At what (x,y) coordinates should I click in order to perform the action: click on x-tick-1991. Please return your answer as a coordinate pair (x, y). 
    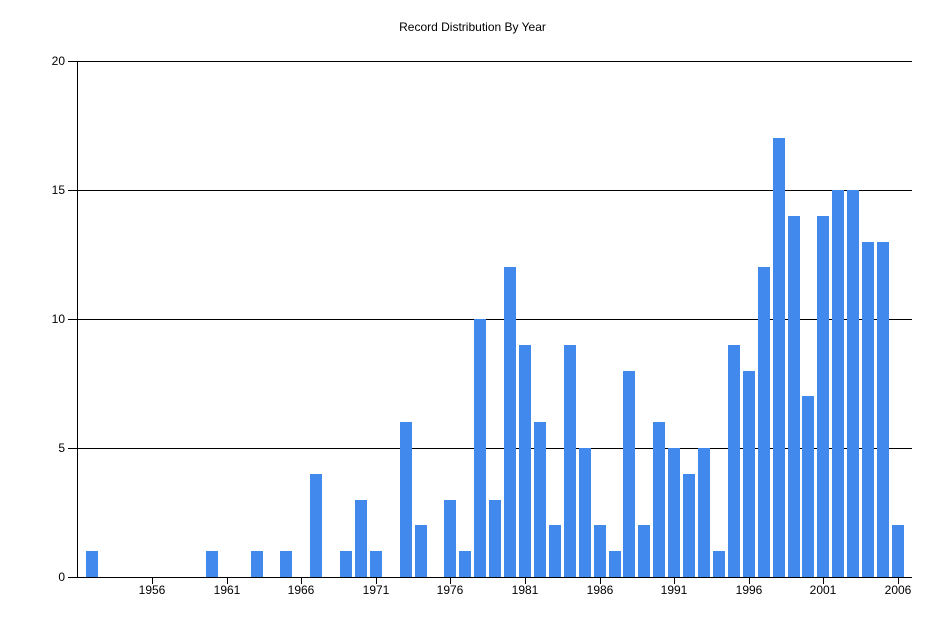
    Looking at the image, I should click on (674, 581).